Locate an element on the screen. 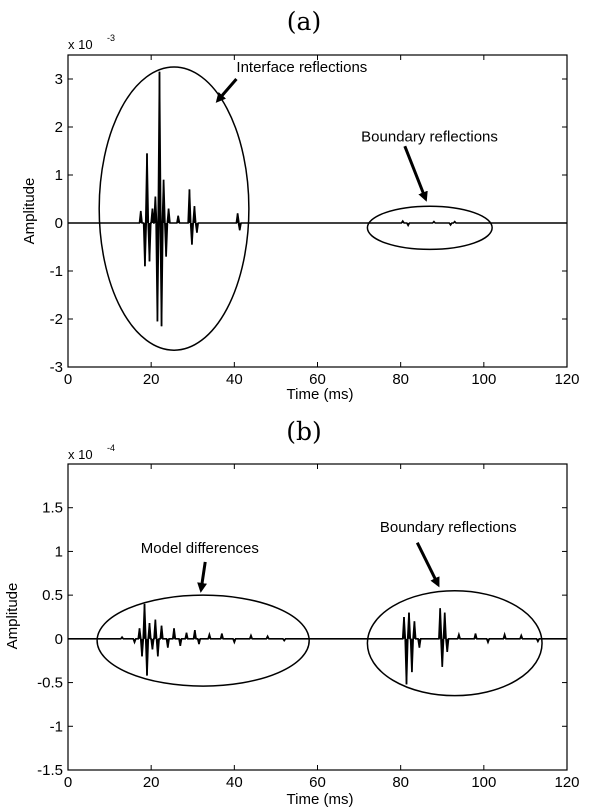  panel-a-x-tick-label: 20 is located at coordinates (151, 379).